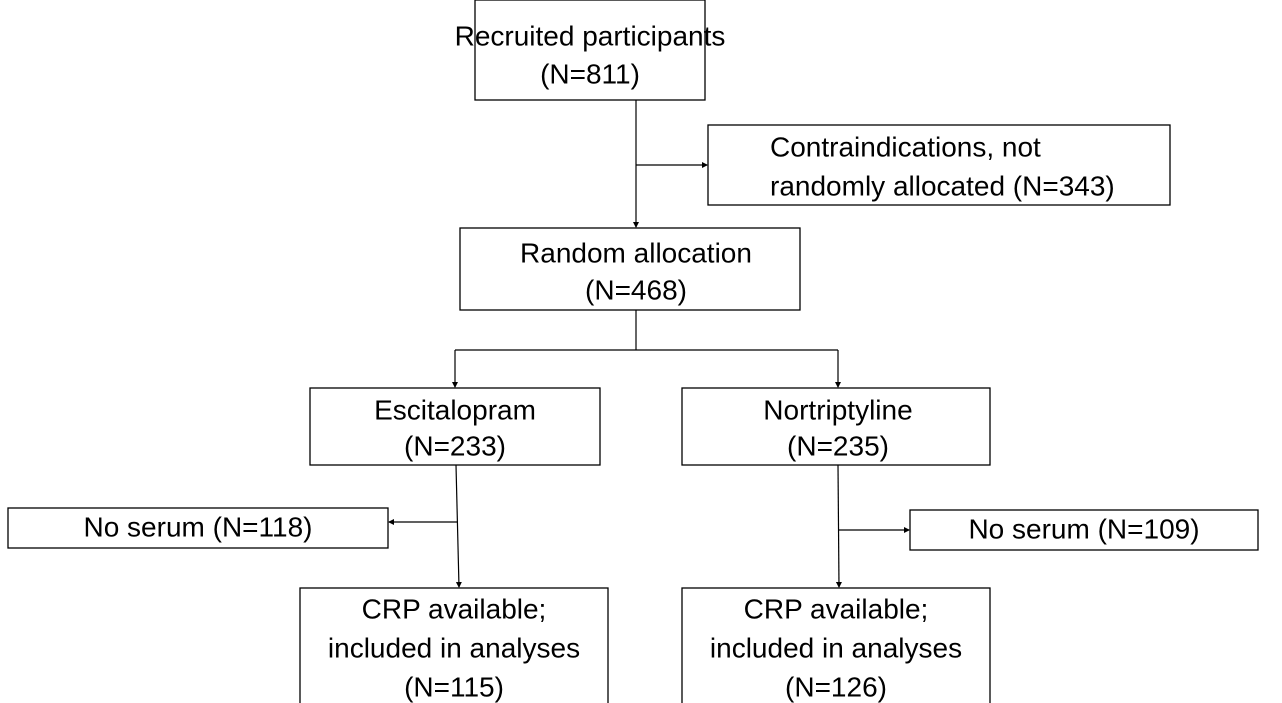 This screenshot has width=1282, height=703. What do you see at coordinates (590, 35) in the screenshot?
I see `node-text: Recruited participants` at bounding box center [590, 35].